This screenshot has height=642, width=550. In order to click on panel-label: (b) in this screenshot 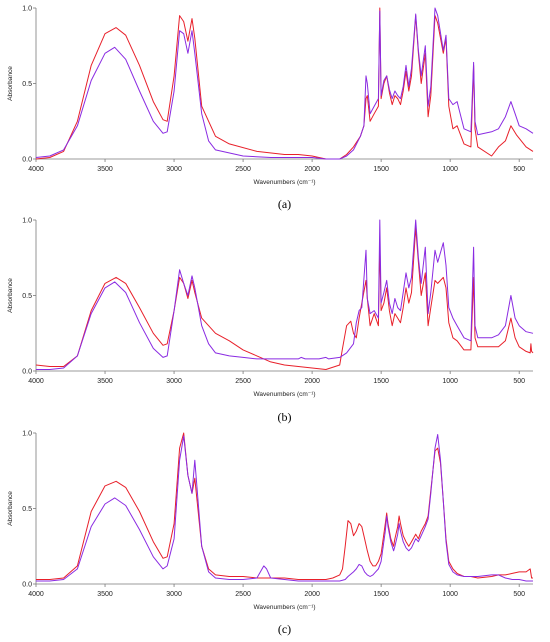, I will do `click(285, 417)`.